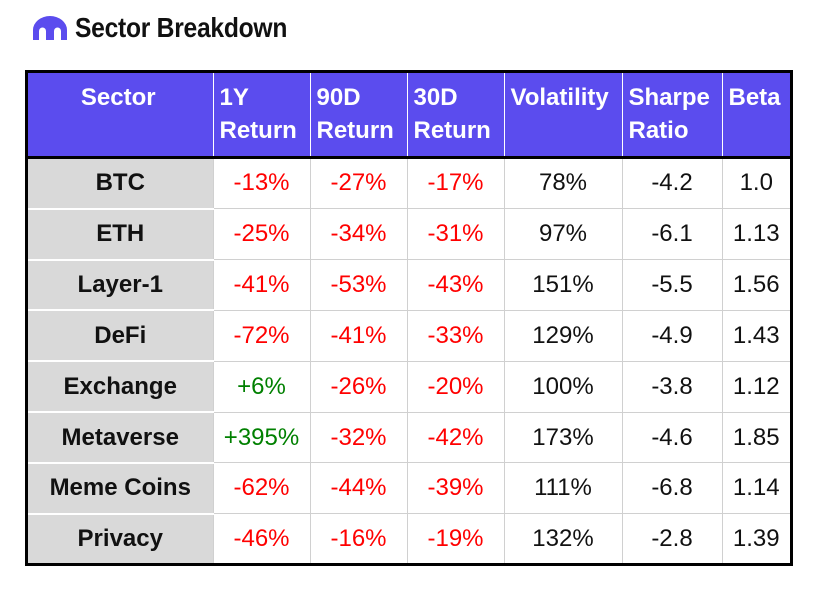  I want to click on 30d-return-cell: -31%, so click(456, 234).